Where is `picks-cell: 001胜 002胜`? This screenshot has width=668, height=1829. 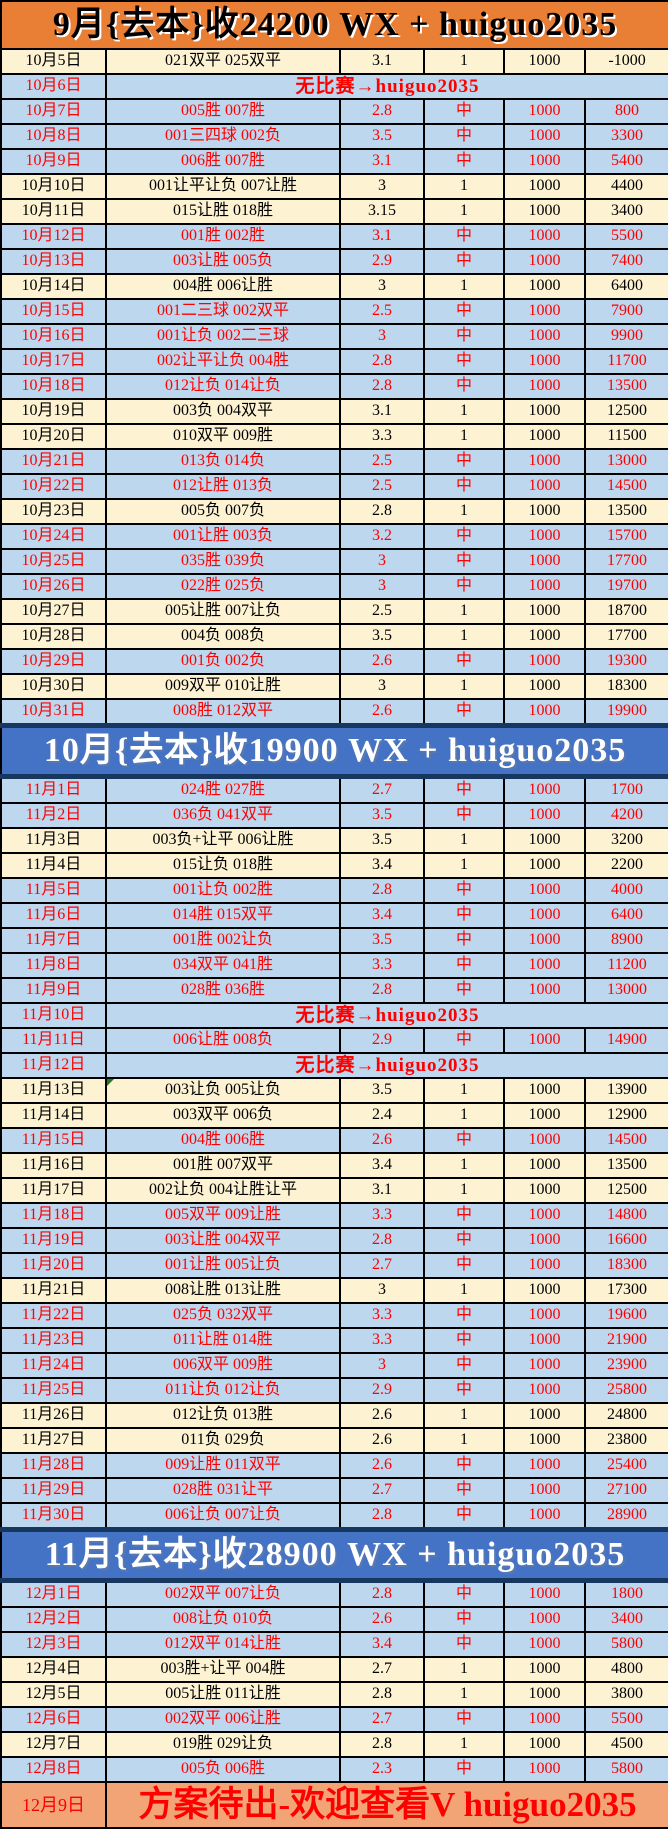 picks-cell: 001胜 002胜 is located at coordinates (223, 236).